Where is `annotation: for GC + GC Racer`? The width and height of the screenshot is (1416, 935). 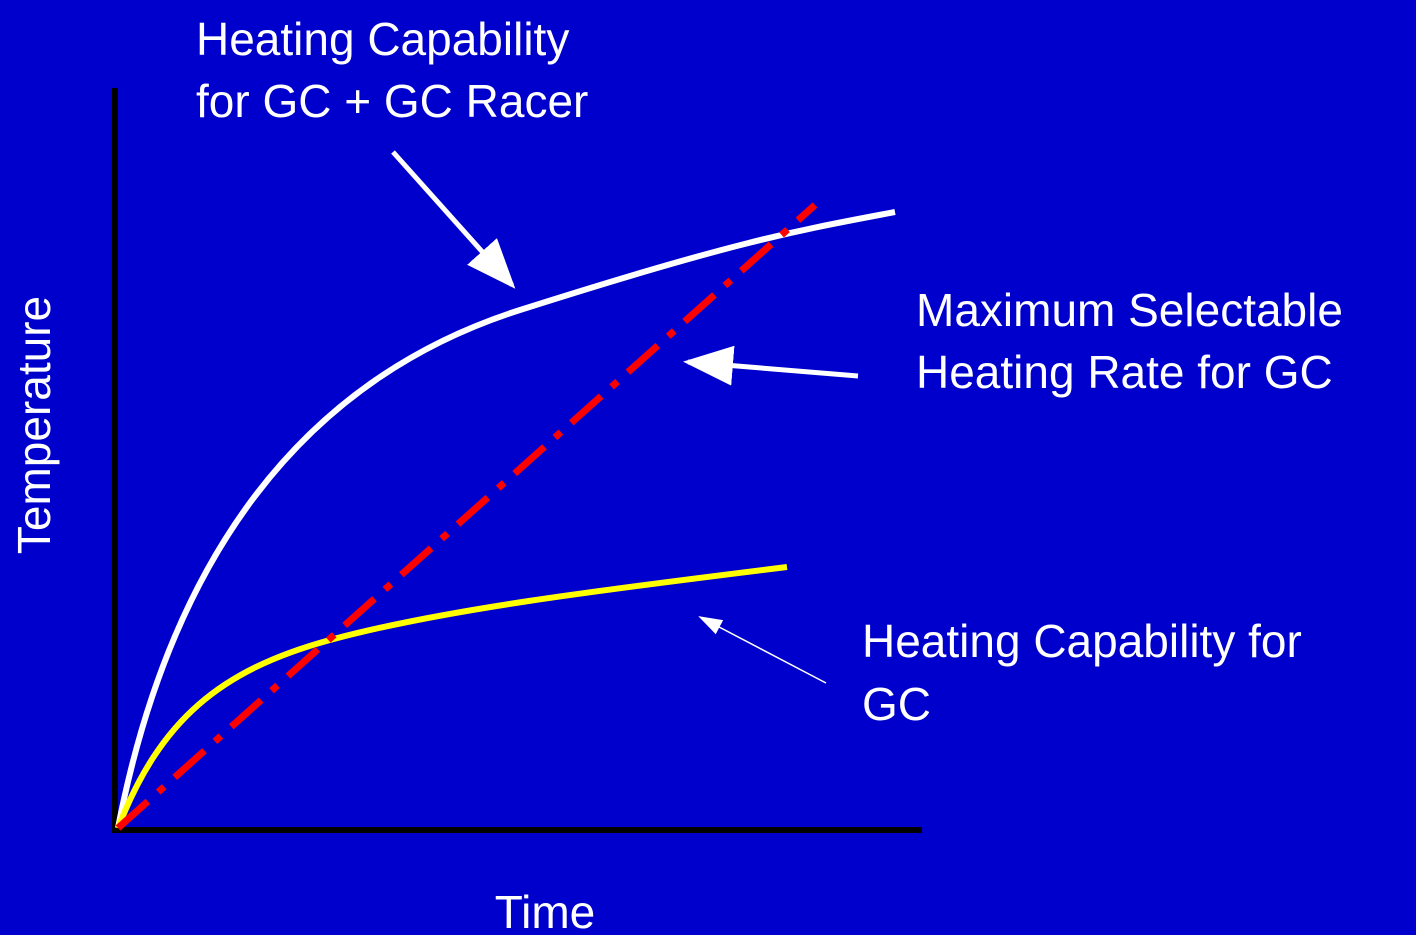 annotation: for GC + GC Racer is located at coordinates (392, 101).